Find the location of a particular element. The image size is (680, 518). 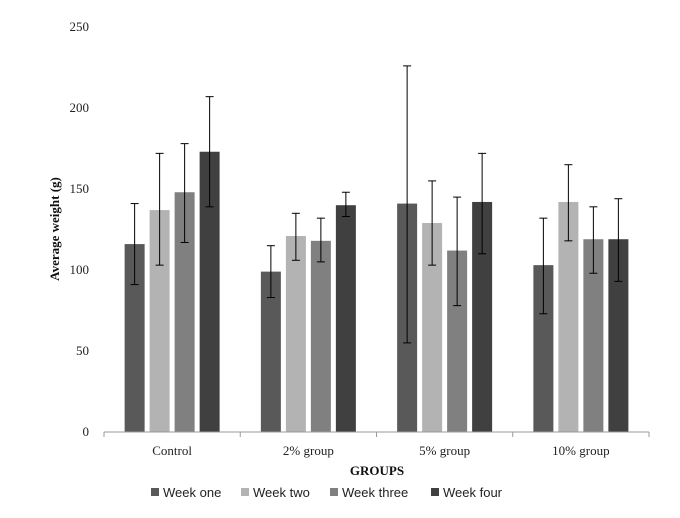

x-axis-title: GROUPS is located at coordinates (377, 470).